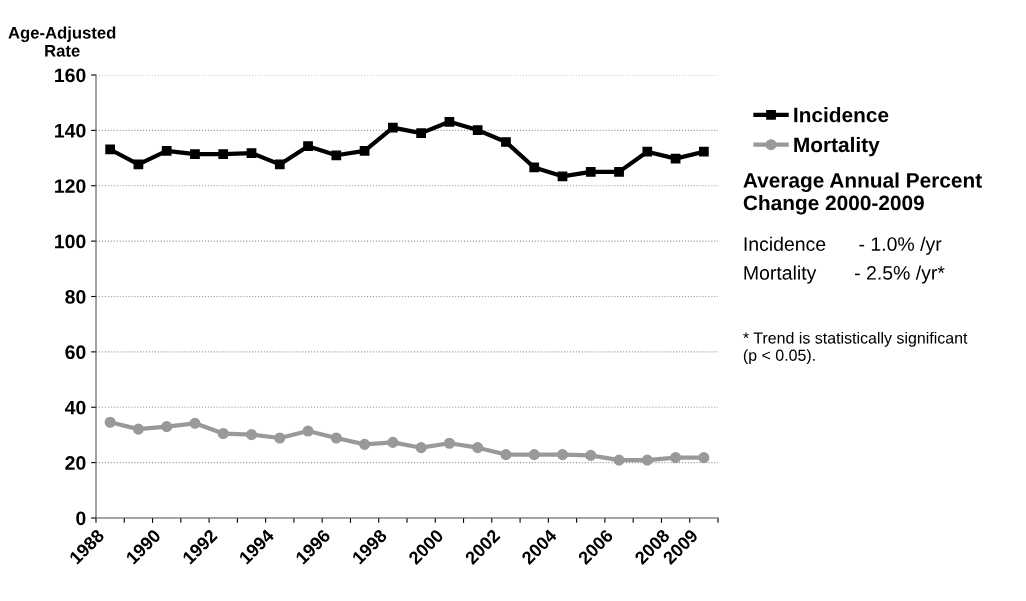 The width and height of the screenshot is (1026, 601). Describe the element at coordinates (75, 296) in the screenshot. I see `y-tick-label: 80` at that location.